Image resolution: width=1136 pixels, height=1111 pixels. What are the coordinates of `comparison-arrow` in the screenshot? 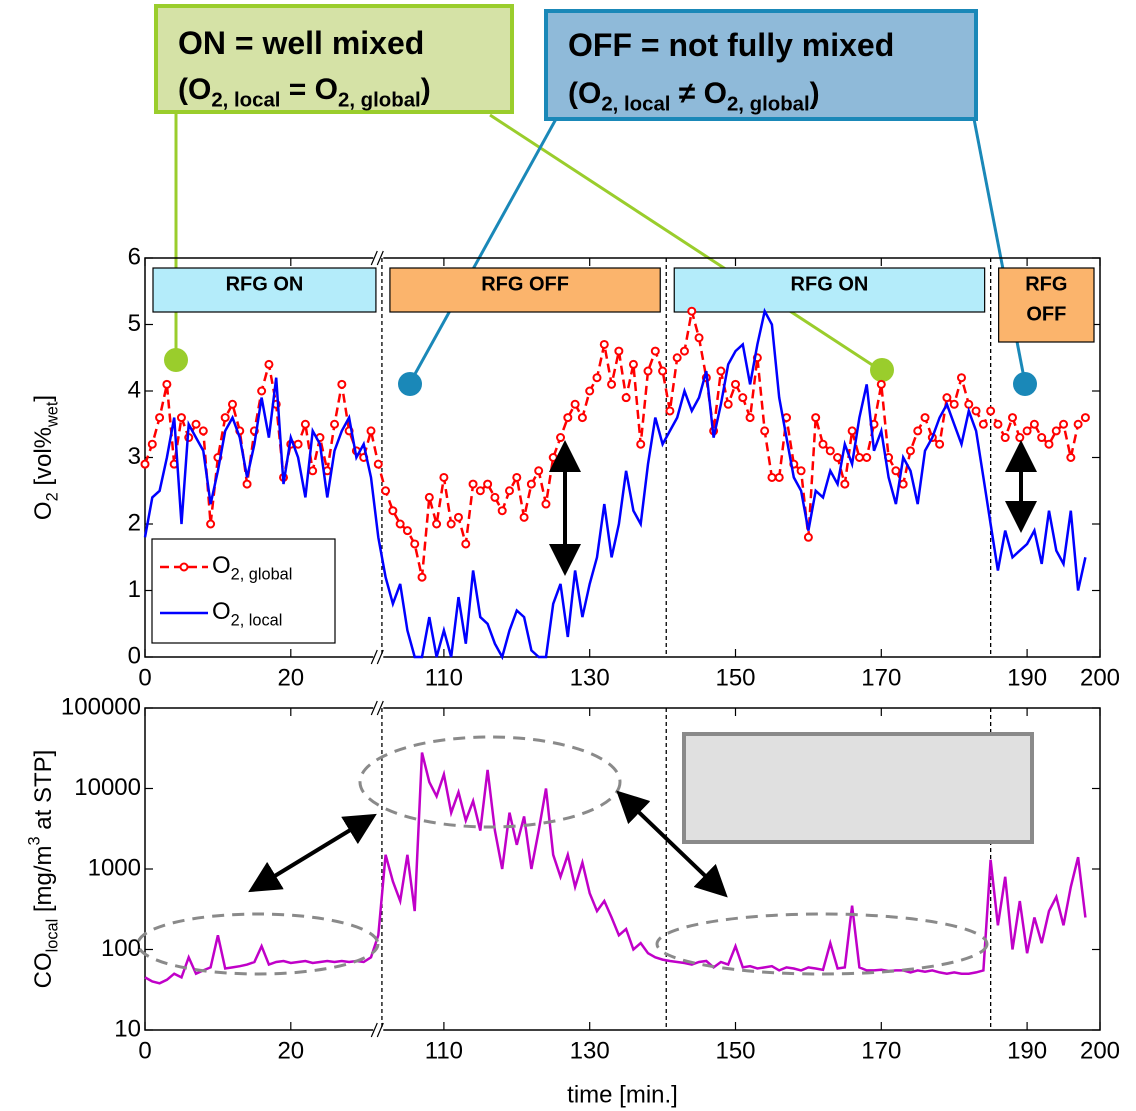 It's located at (312, 853).